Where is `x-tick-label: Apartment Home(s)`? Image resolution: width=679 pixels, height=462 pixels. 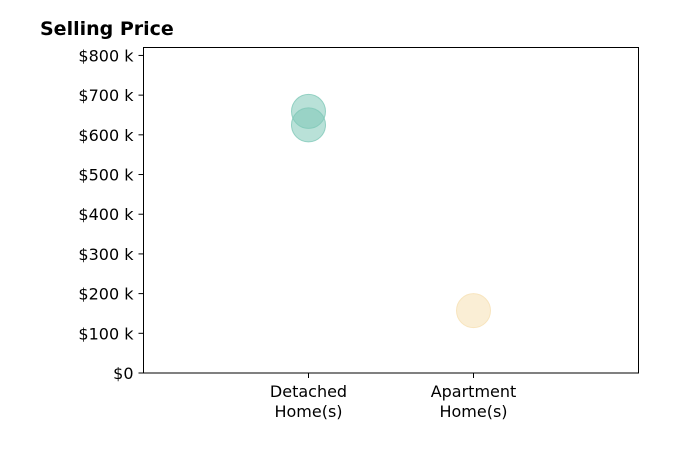
x-tick-label: Apartment Home(s) is located at coordinates (474, 401).